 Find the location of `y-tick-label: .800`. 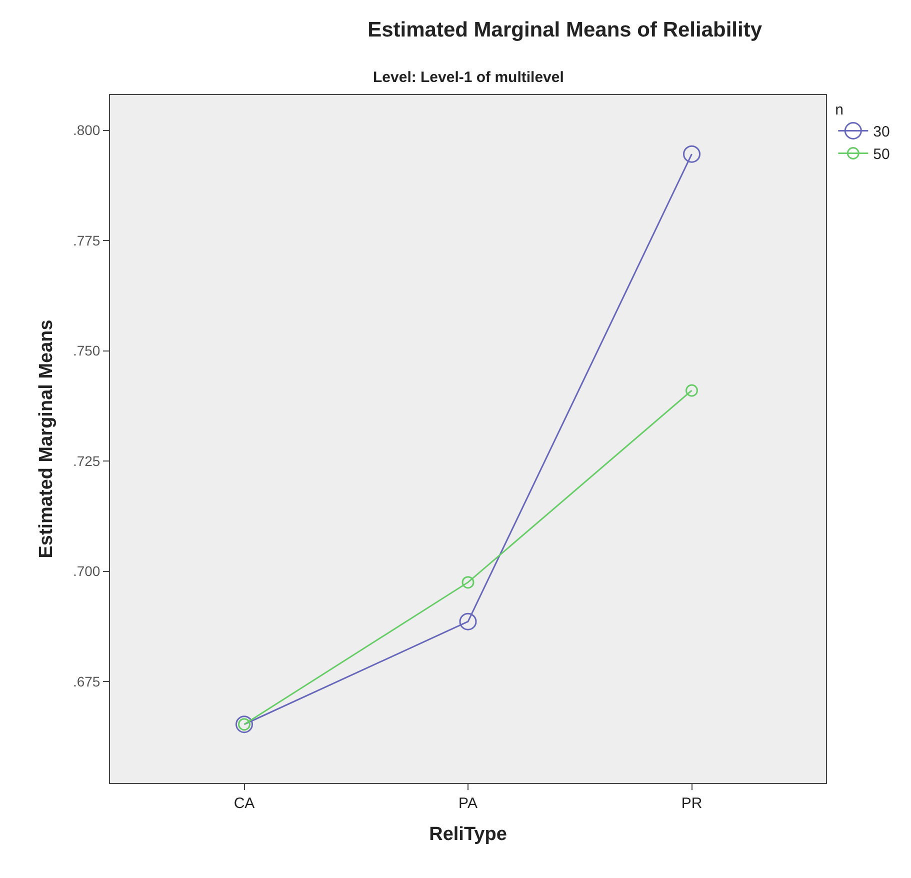

y-tick-label: .800 is located at coordinates (86, 130).